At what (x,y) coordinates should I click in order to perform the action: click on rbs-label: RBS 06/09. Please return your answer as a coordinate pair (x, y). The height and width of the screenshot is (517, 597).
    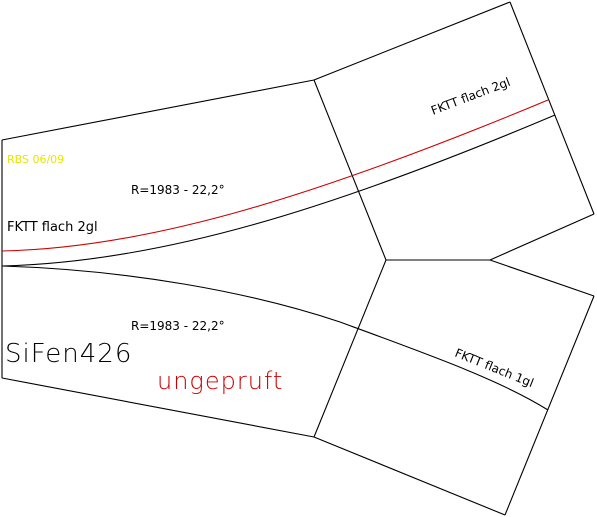
    Looking at the image, I should click on (35, 159).